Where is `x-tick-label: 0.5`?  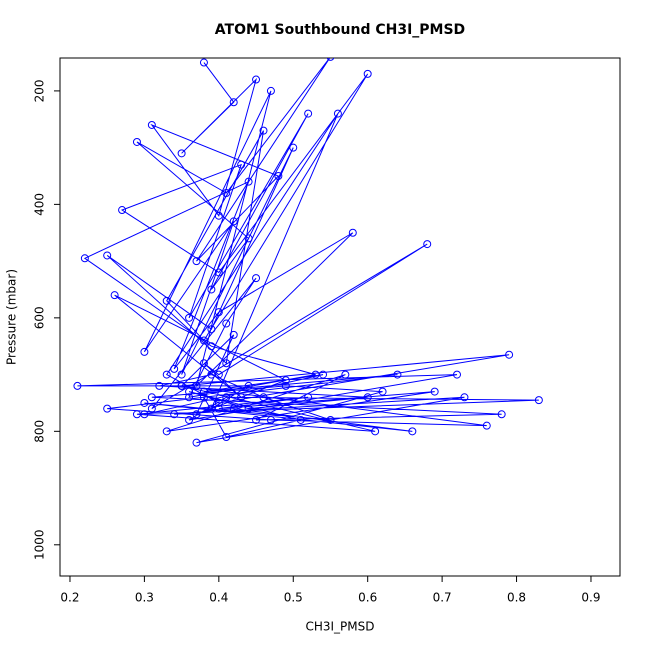
x-tick-label: 0.5 is located at coordinates (293, 598).